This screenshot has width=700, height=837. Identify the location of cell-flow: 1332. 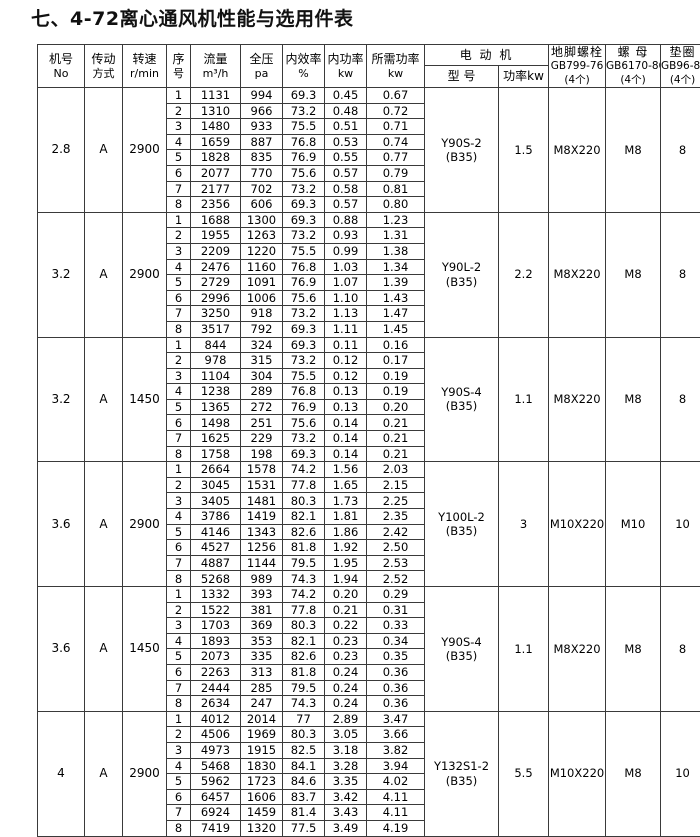
(216, 595).